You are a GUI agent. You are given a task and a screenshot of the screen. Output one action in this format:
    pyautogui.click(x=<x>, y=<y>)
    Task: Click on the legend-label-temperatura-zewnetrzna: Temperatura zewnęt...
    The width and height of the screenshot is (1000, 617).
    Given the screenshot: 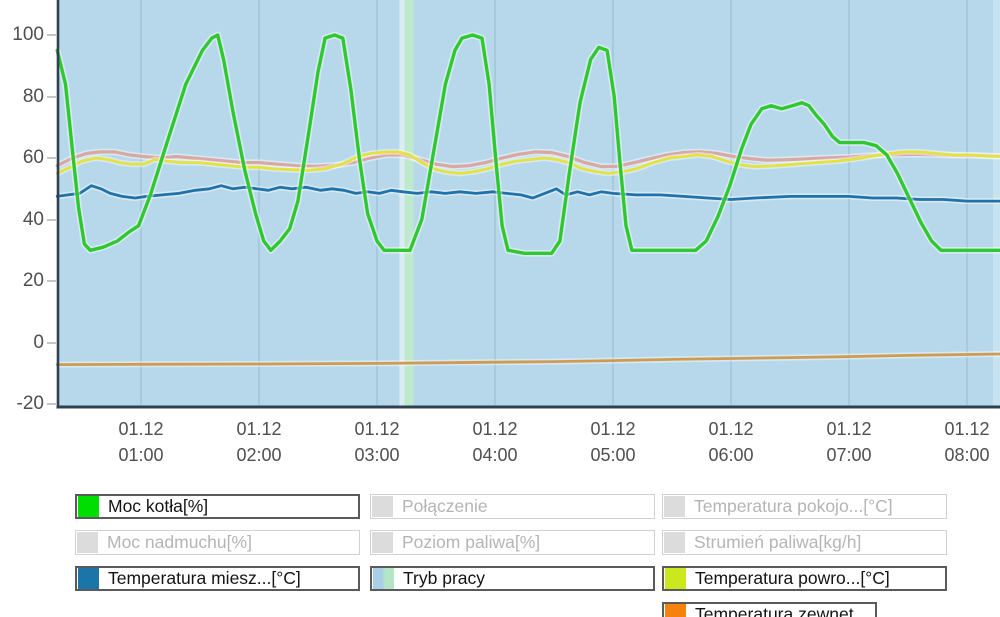 What is the action you would take?
    pyautogui.click(x=782, y=610)
    